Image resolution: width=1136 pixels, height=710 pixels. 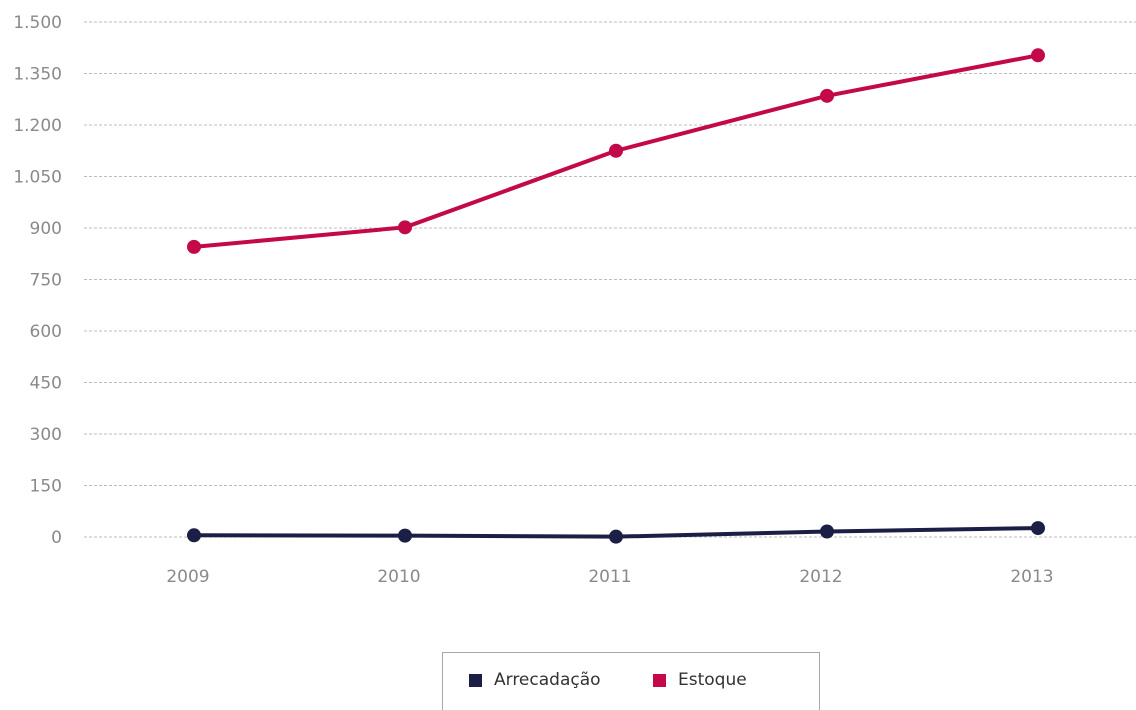 What do you see at coordinates (194, 535) in the screenshot?
I see `data-point-arrecadacao-2009` at bounding box center [194, 535].